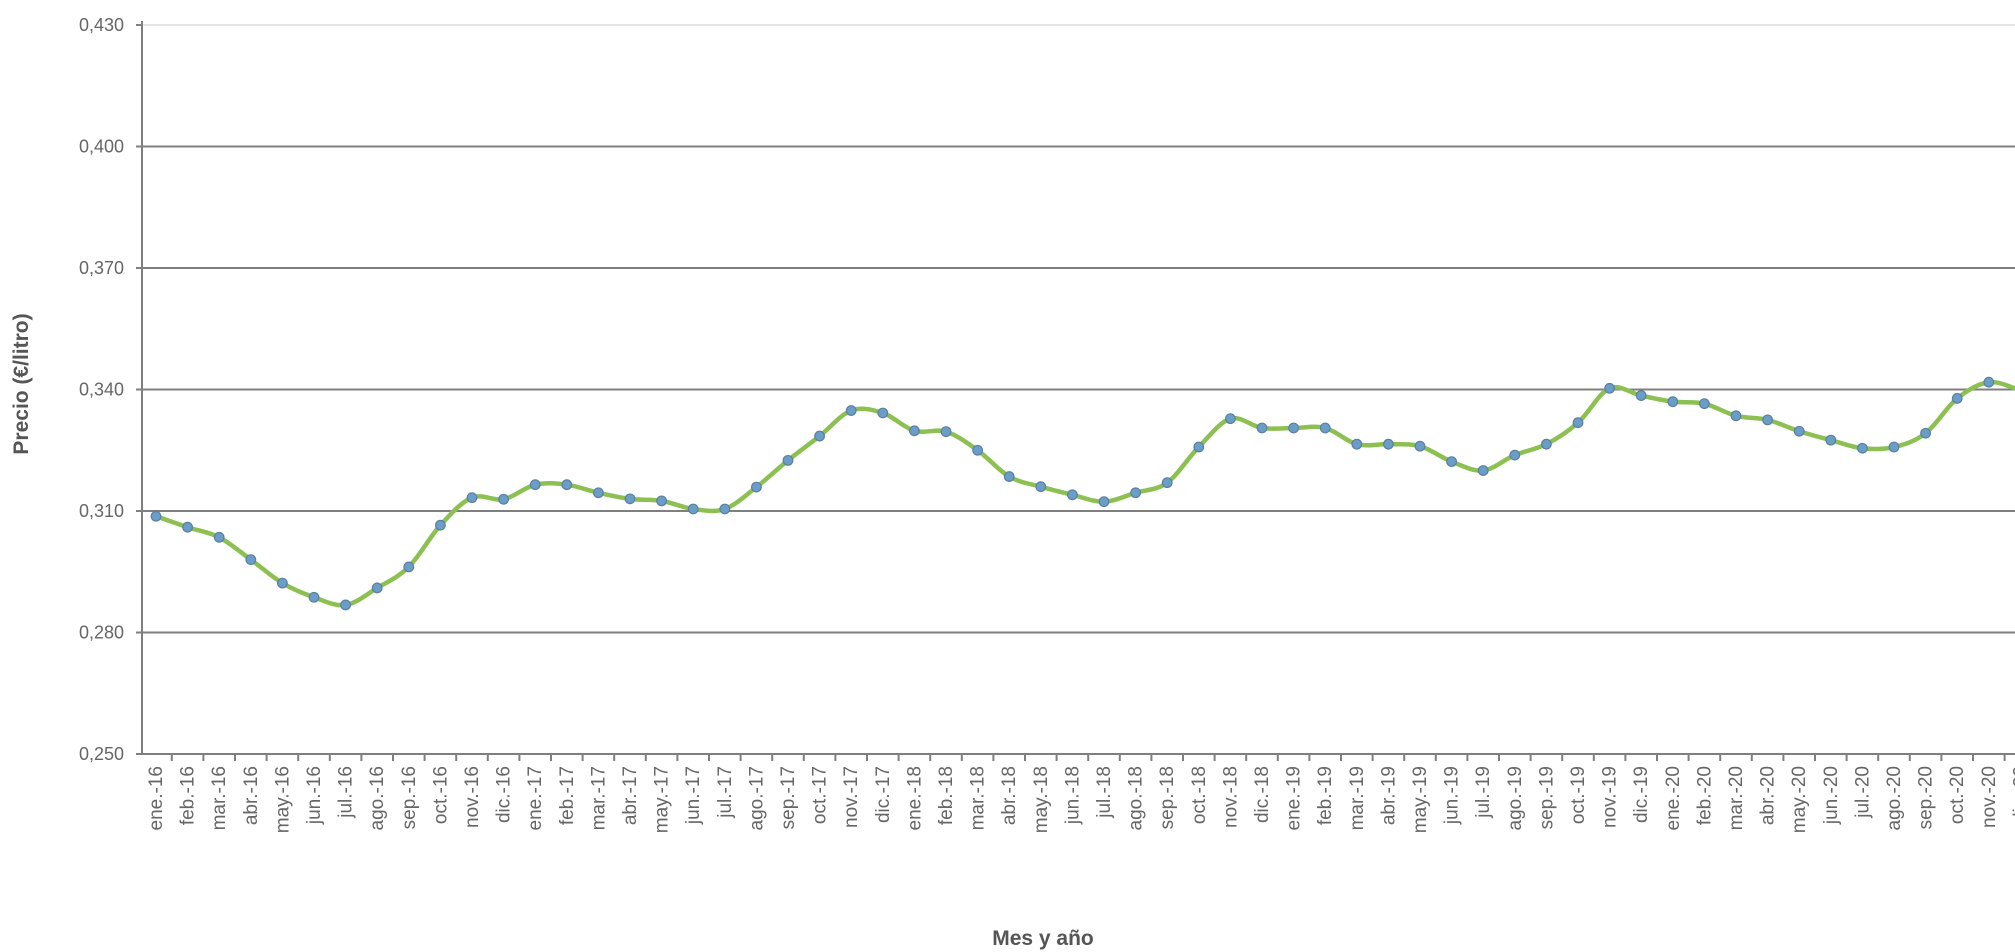 The image size is (2015, 952). Describe the element at coordinates (409, 797) in the screenshot. I see `x-tick-label: sep.-16` at that location.